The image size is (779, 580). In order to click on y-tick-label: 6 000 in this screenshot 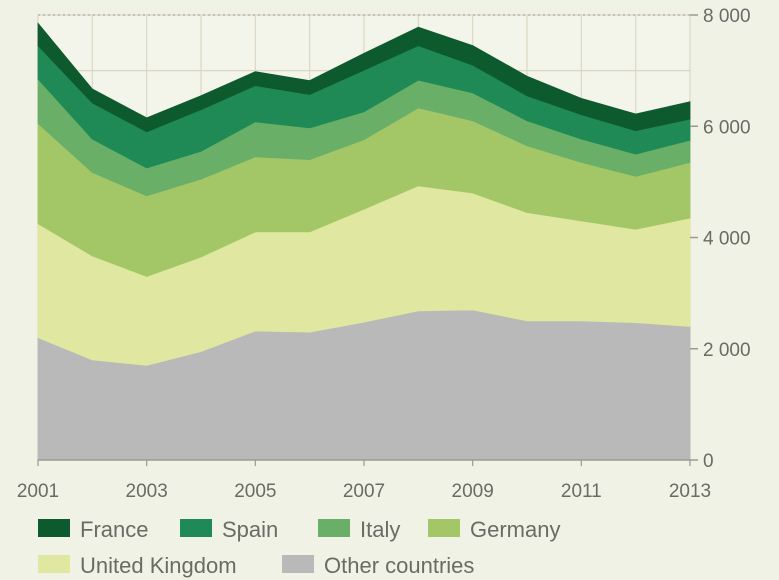, I will do `click(727, 127)`.